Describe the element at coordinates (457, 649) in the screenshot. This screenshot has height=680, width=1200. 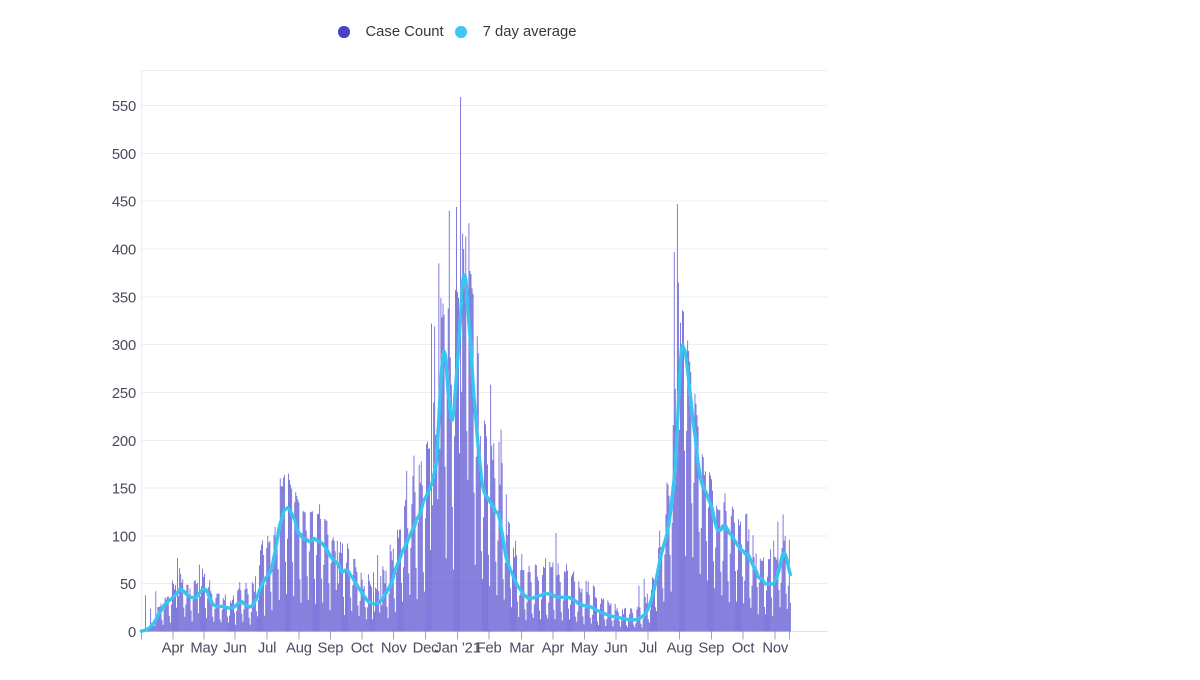
I see `svg-text: Jan ’21` at that location.